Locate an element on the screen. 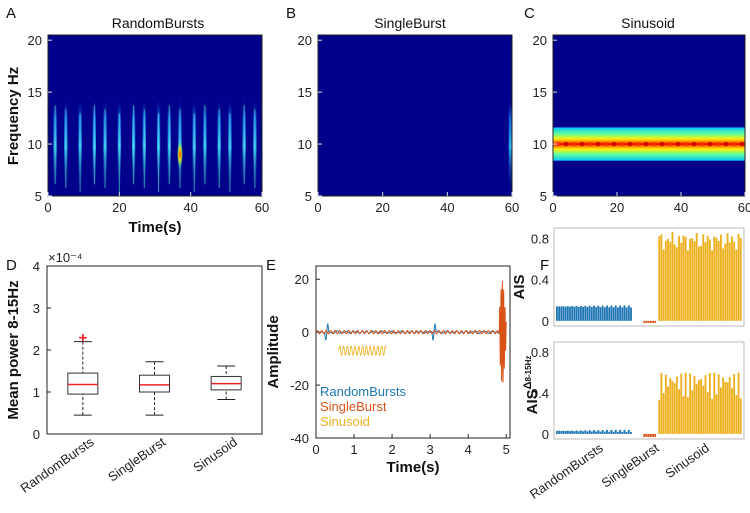  panel-d-ytick-label: 0 is located at coordinates (36, 434).